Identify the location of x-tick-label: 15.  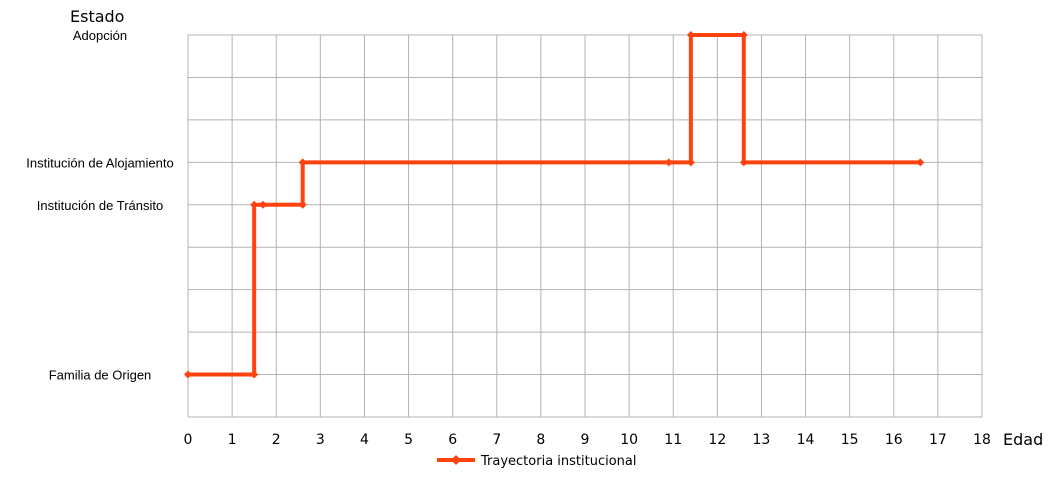
(850, 440).